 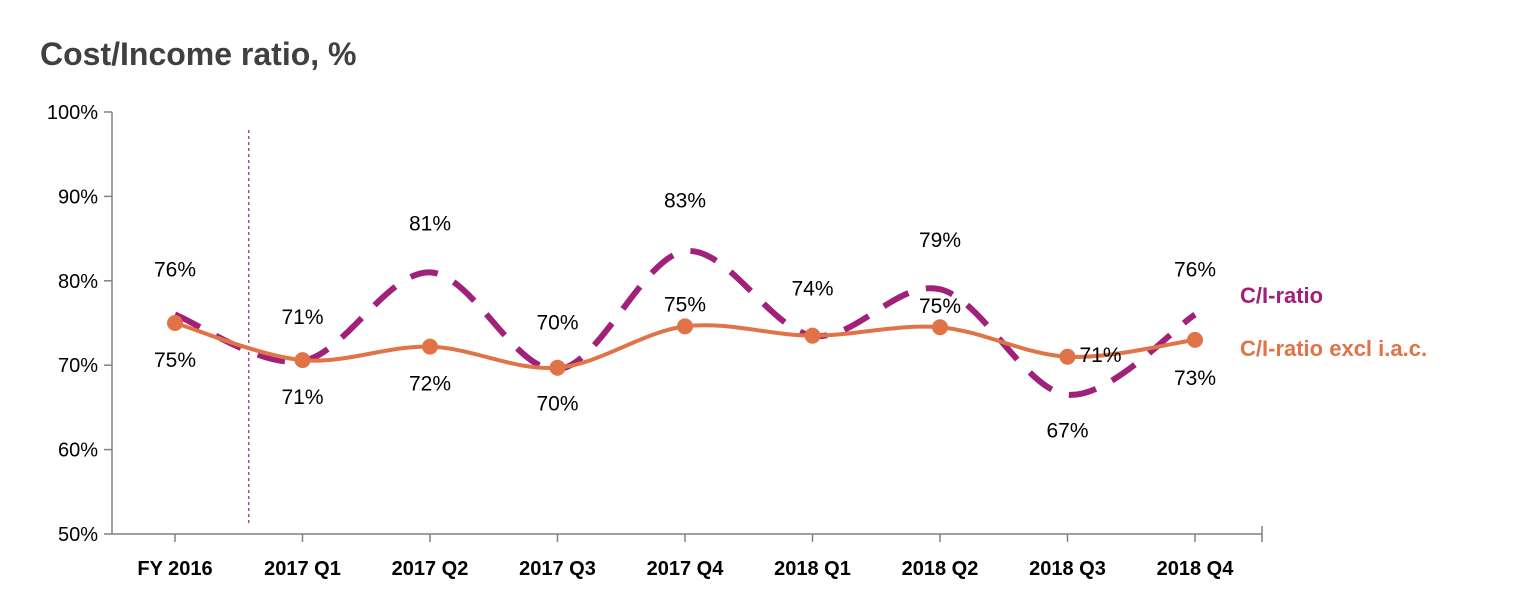 What do you see at coordinates (1196, 569) in the screenshot?
I see `x-tick-label: 2018 Q4` at bounding box center [1196, 569].